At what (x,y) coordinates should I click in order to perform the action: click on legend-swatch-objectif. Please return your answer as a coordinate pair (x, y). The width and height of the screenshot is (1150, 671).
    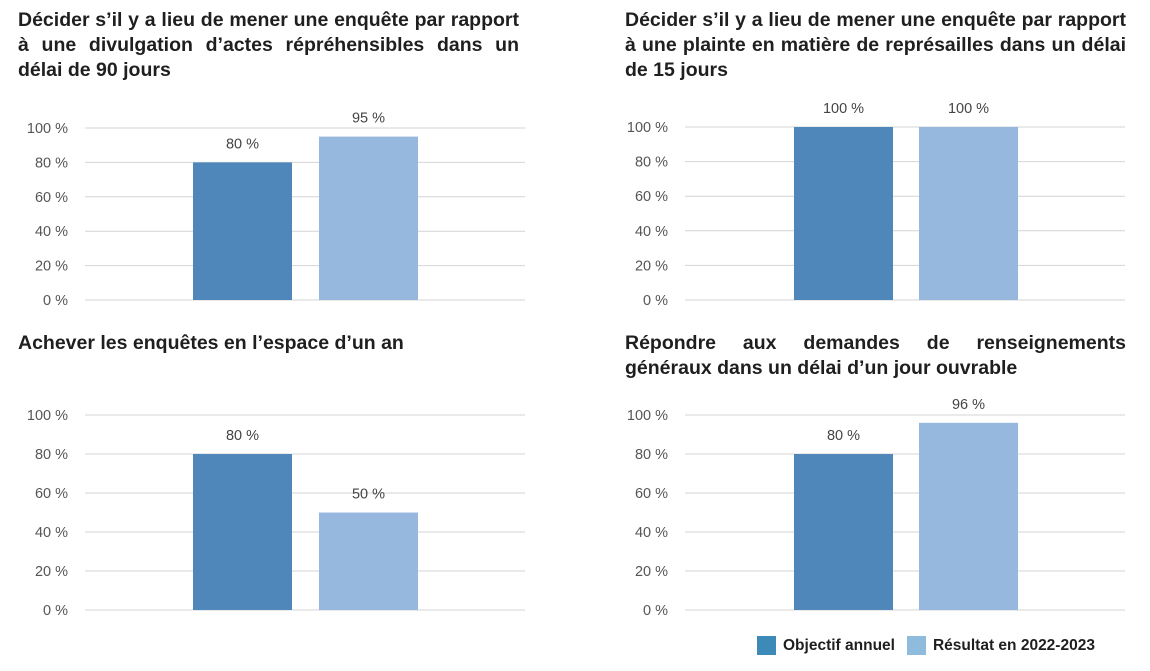
    Looking at the image, I should click on (766, 645).